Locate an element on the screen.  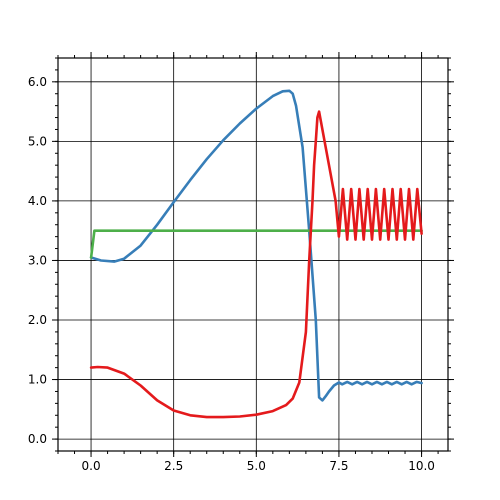
x-tick-label: 2.5 is located at coordinates (173, 466).